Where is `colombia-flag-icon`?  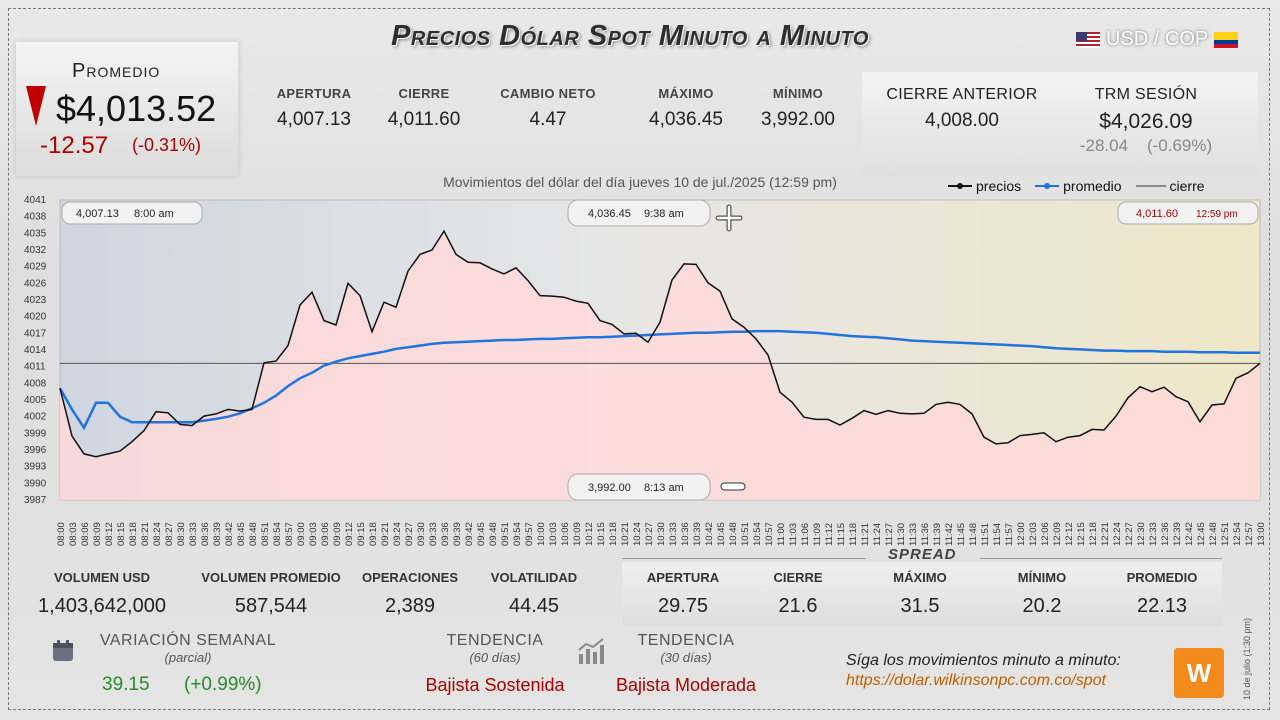
colombia-flag-icon is located at coordinates (1226, 39).